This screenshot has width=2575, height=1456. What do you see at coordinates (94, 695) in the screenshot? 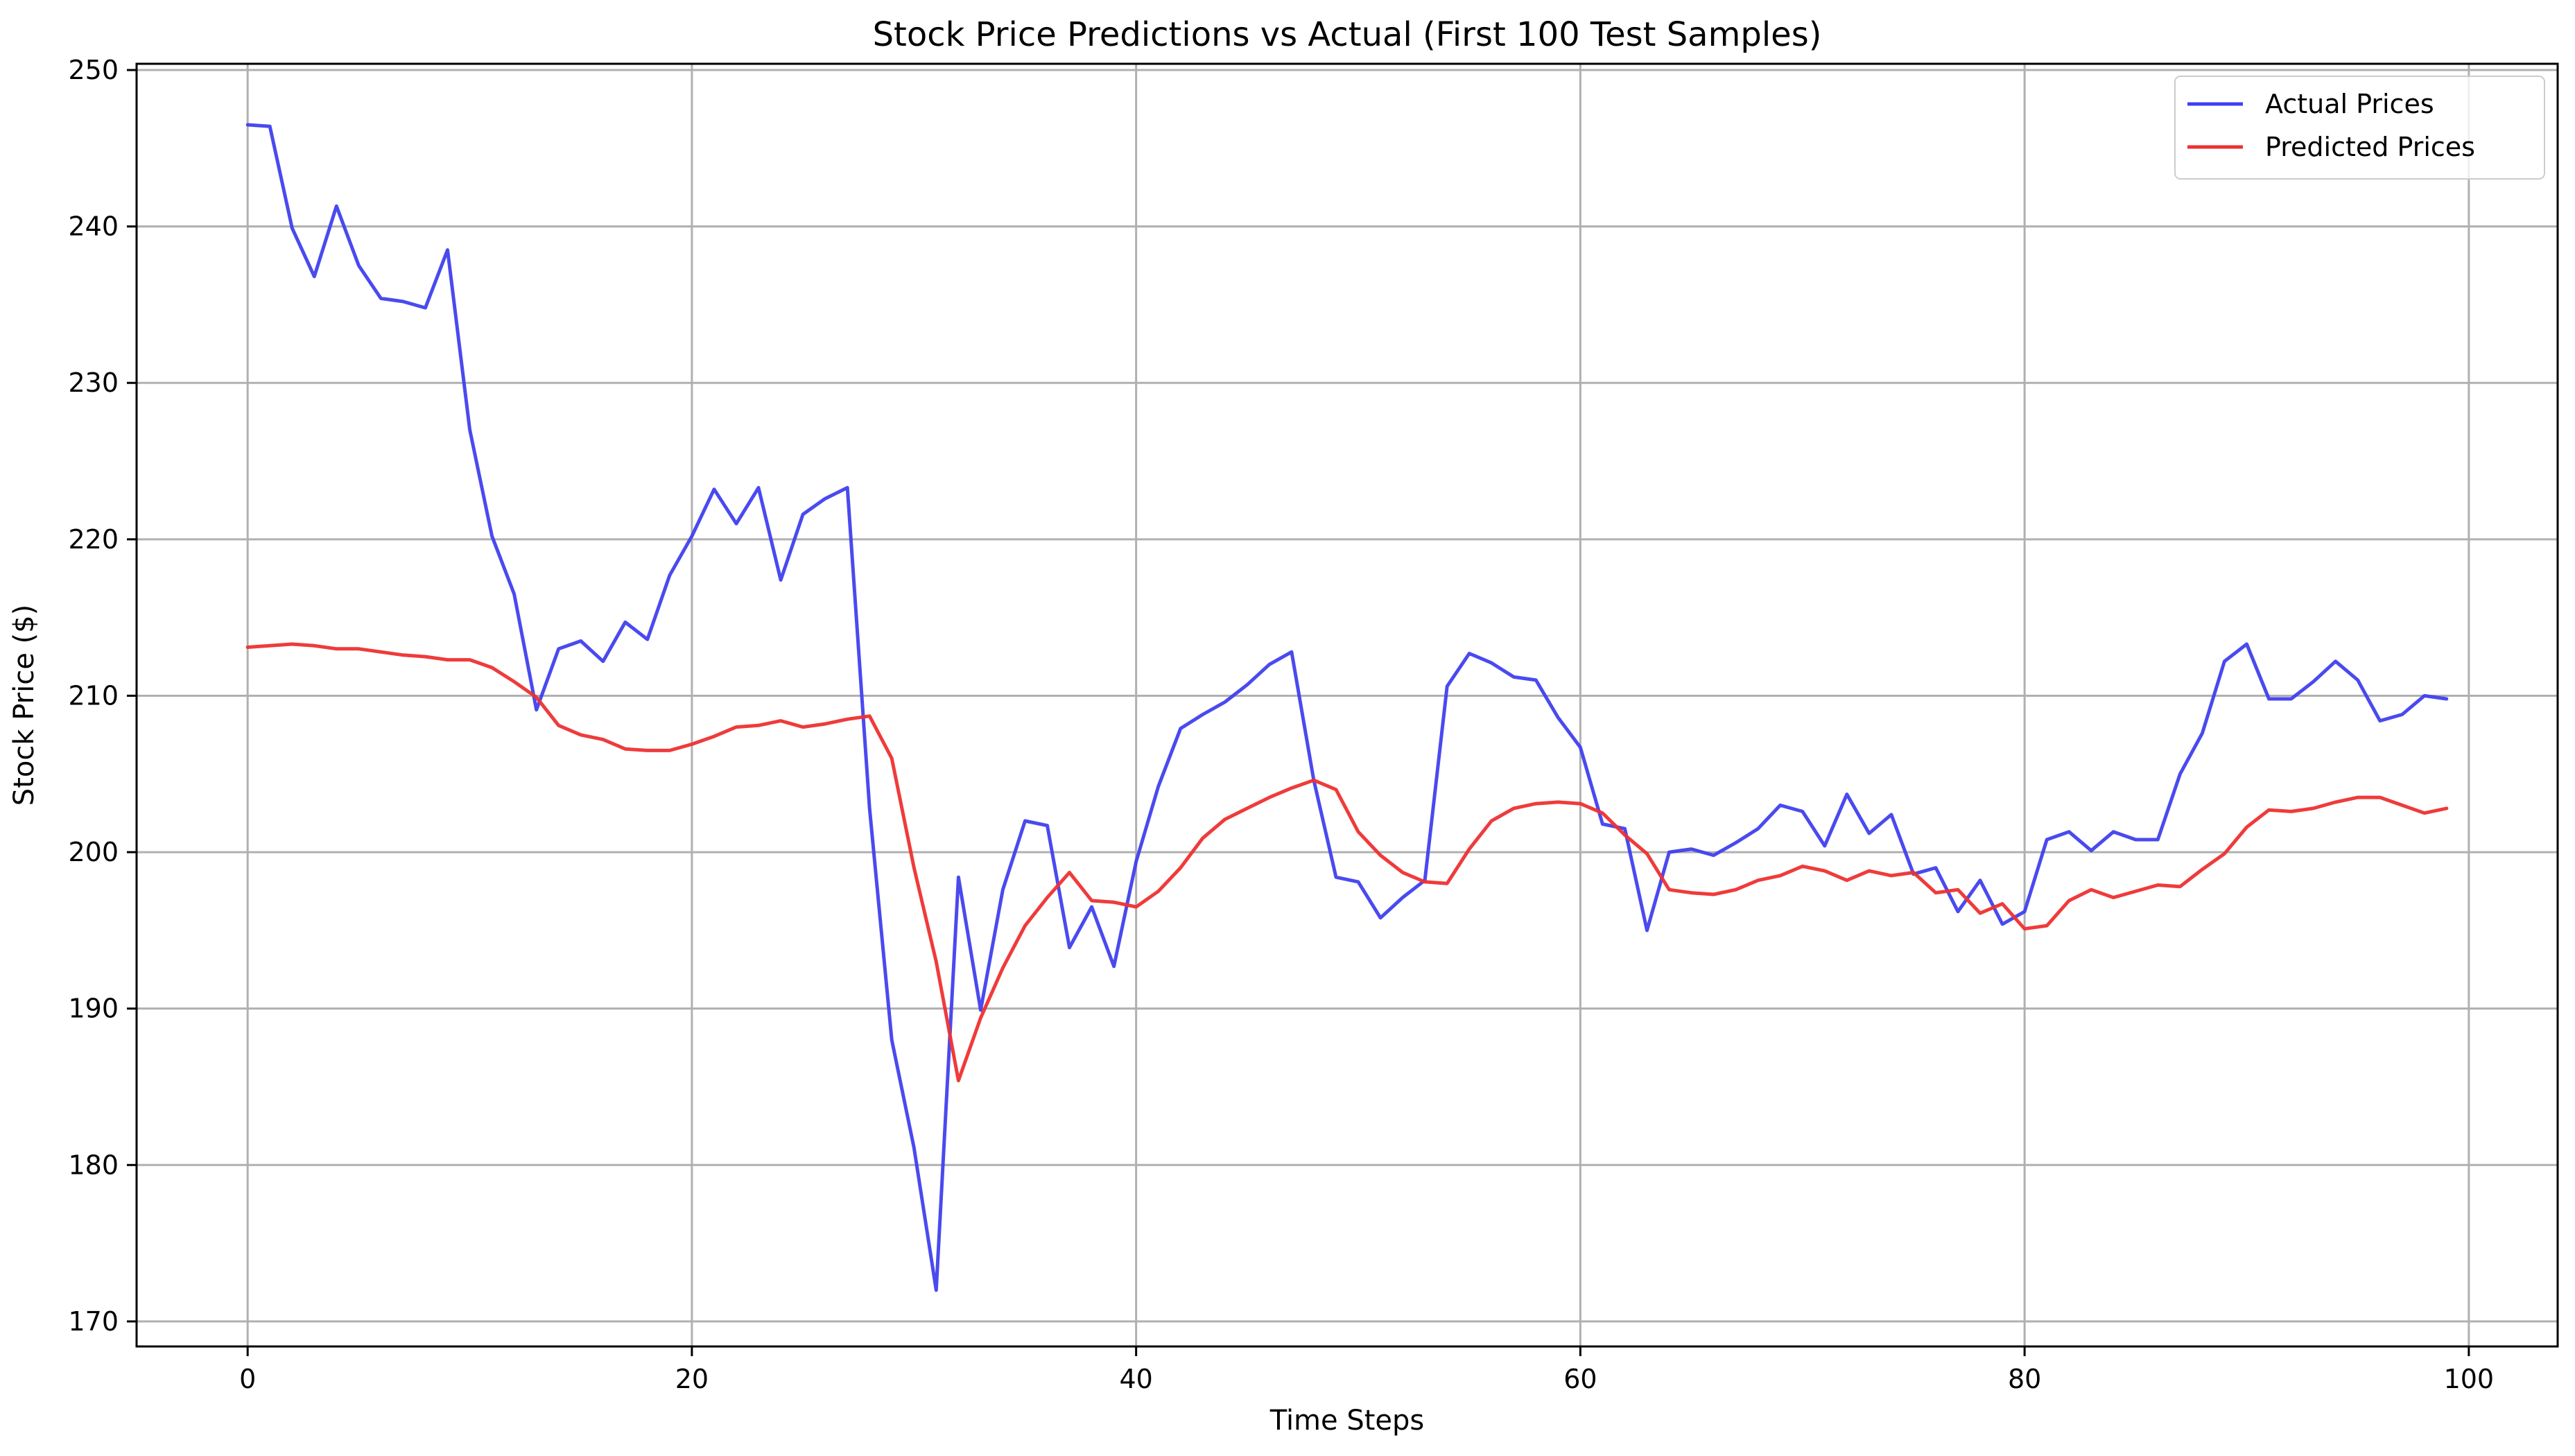
I see `y-tick-label: 210` at bounding box center [94, 695].